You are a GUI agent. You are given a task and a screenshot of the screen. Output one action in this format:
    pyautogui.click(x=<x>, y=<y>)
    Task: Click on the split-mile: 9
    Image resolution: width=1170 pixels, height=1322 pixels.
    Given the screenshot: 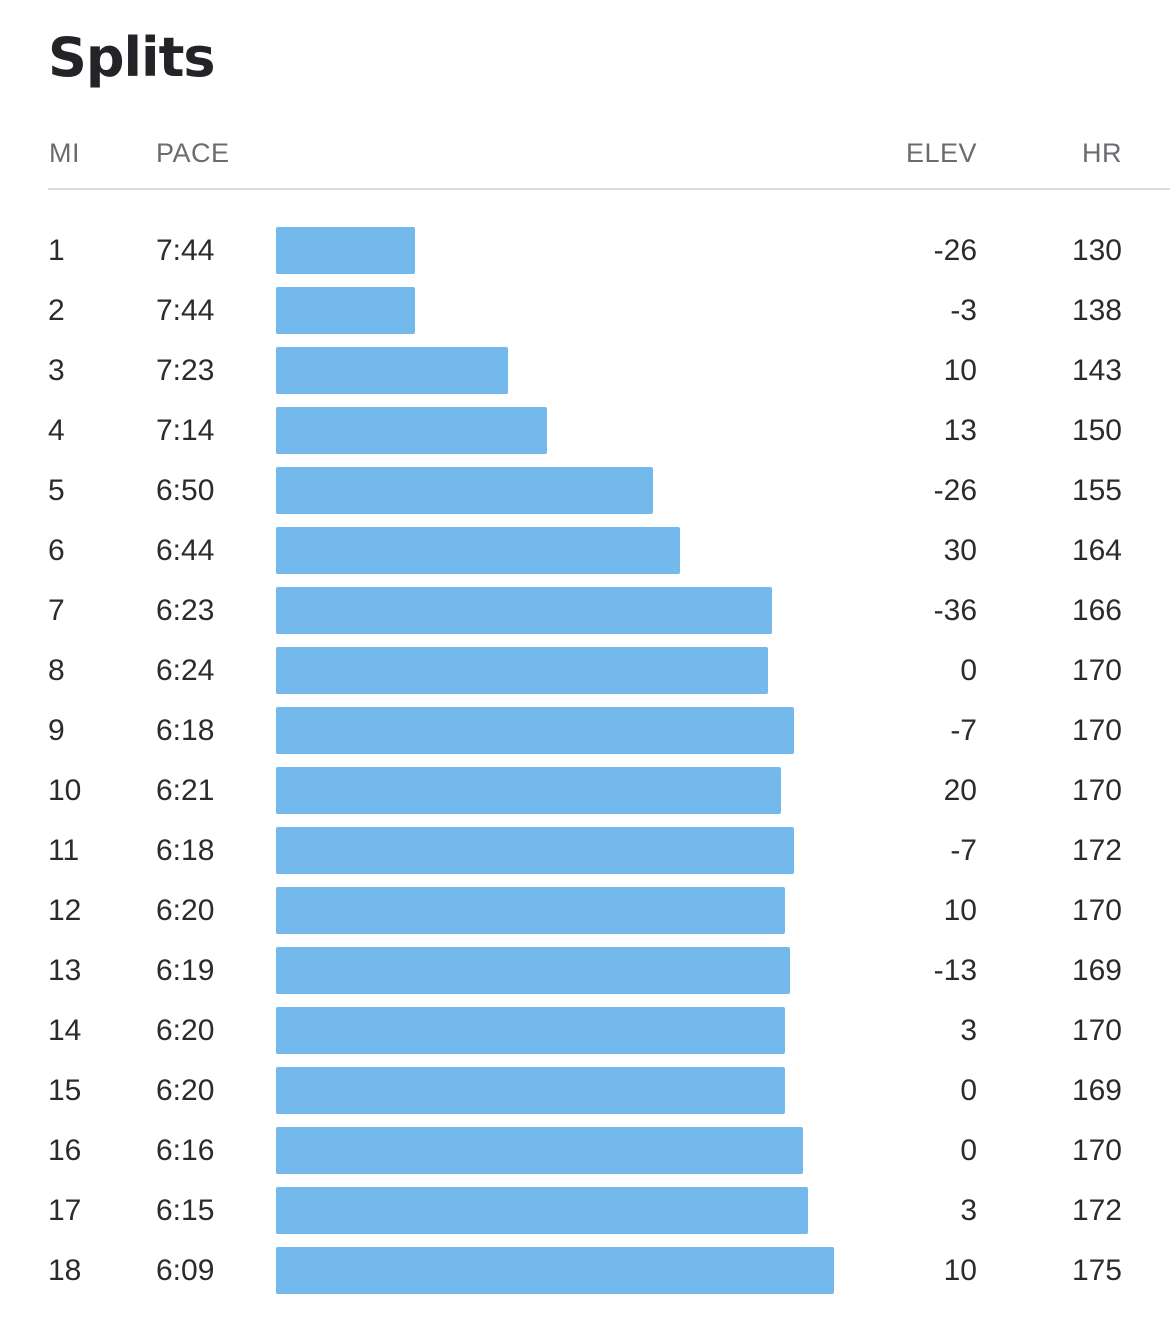 What is the action you would take?
    pyautogui.click(x=56, y=730)
    